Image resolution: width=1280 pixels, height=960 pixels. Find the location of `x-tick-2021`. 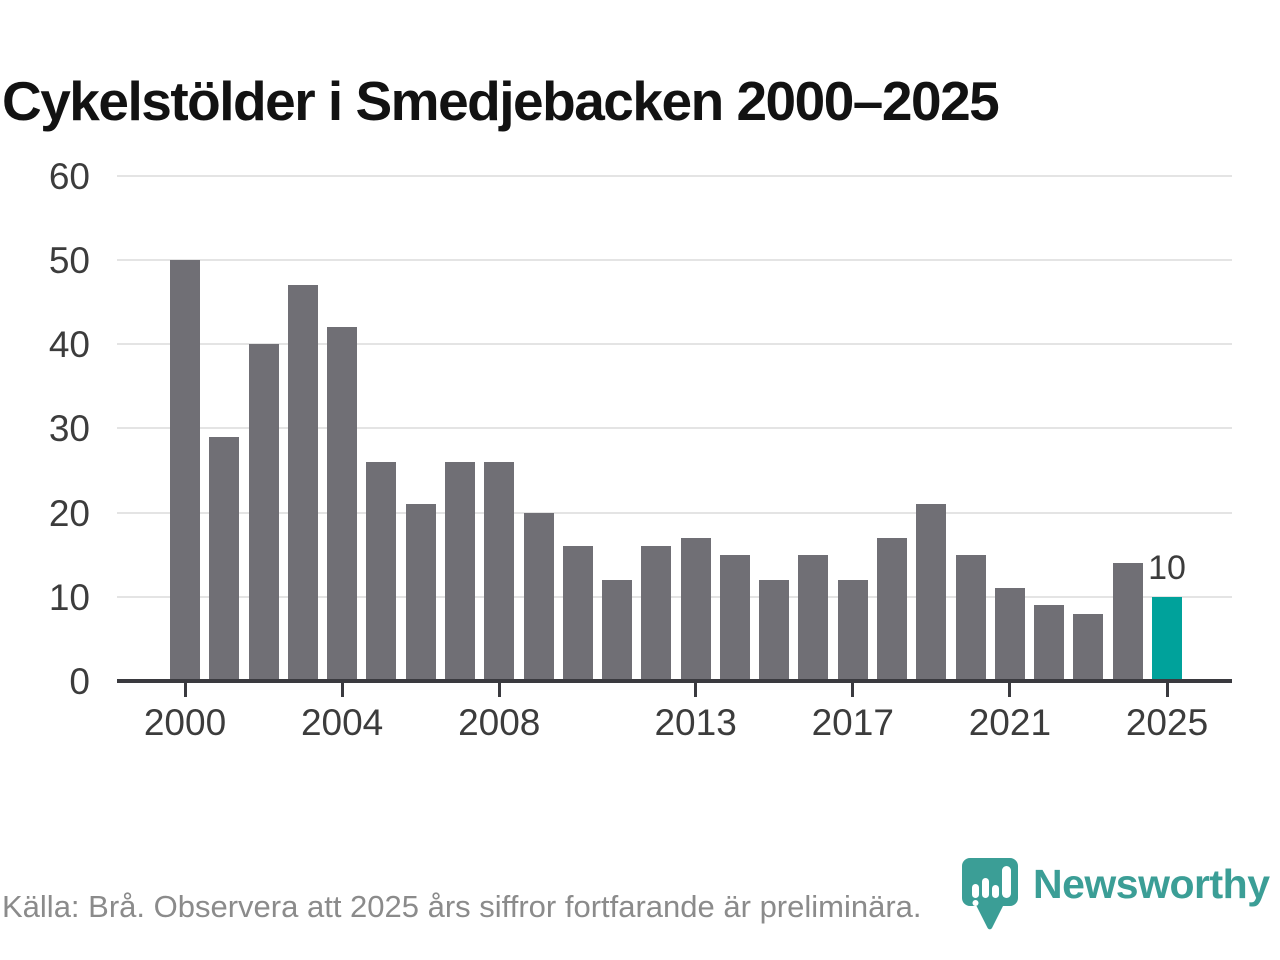

x-tick-2021 is located at coordinates (1010, 690).